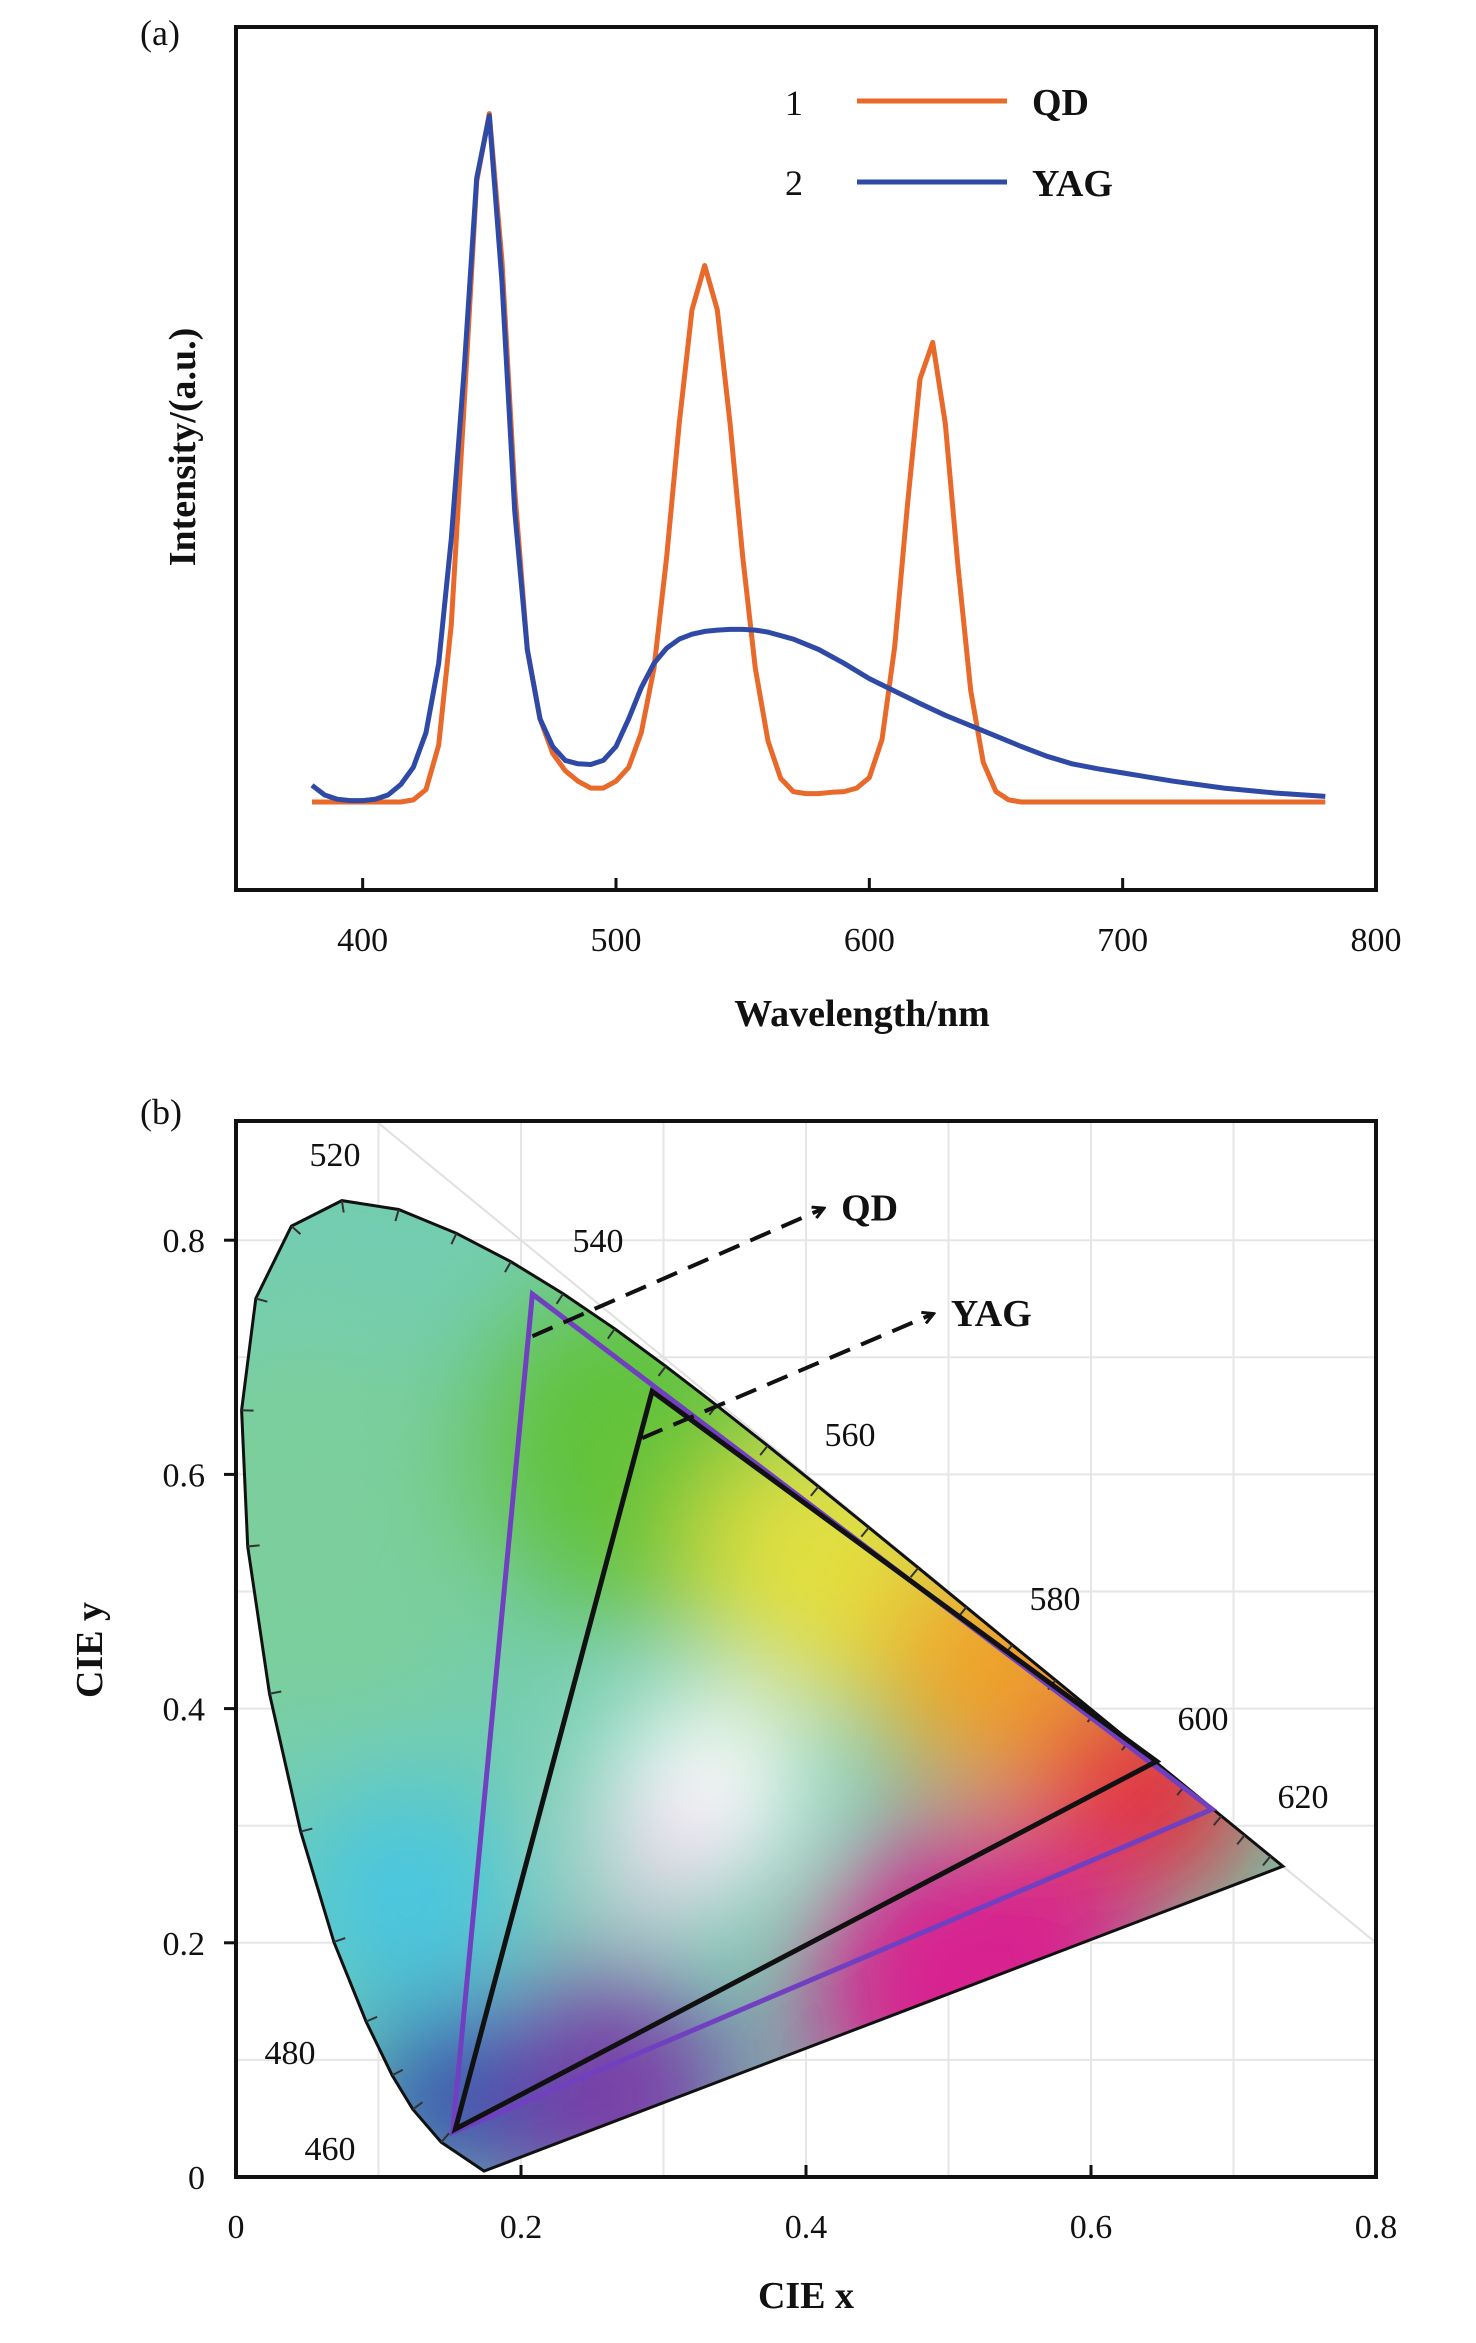  I want to click on y-axis-title-a: Intensity/(a.u.), so click(183, 447).